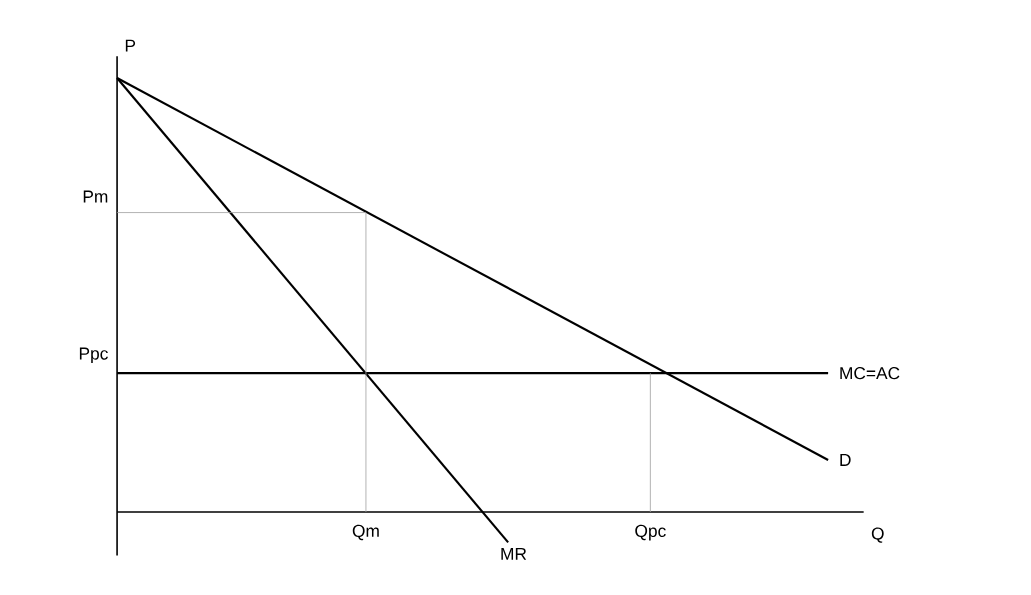 The width and height of the screenshot is (1031, 595). What do you see at coordinates (130, 45) in the screenshot?
I see `y-axis-title: P` at bounding box center [130, 45].